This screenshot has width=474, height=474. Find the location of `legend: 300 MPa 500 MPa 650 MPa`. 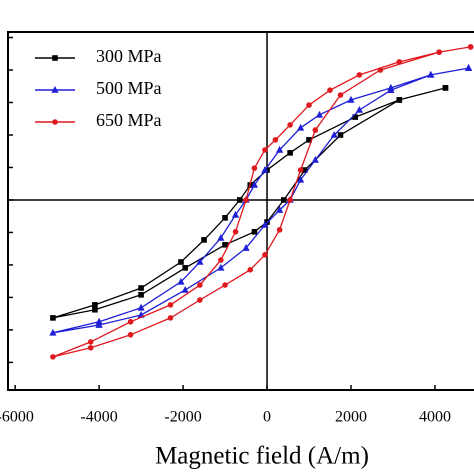

legend: 300 MPa 500 MPa 650 MPa is located at coordinates (98, 88).